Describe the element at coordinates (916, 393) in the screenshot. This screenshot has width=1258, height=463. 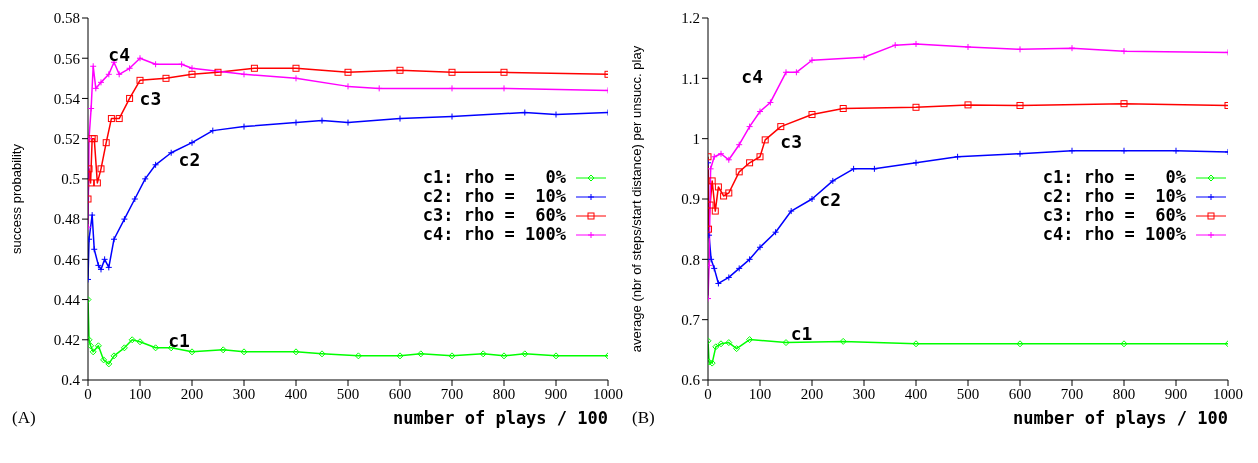
I see `x-tick-label: 400` at that location.